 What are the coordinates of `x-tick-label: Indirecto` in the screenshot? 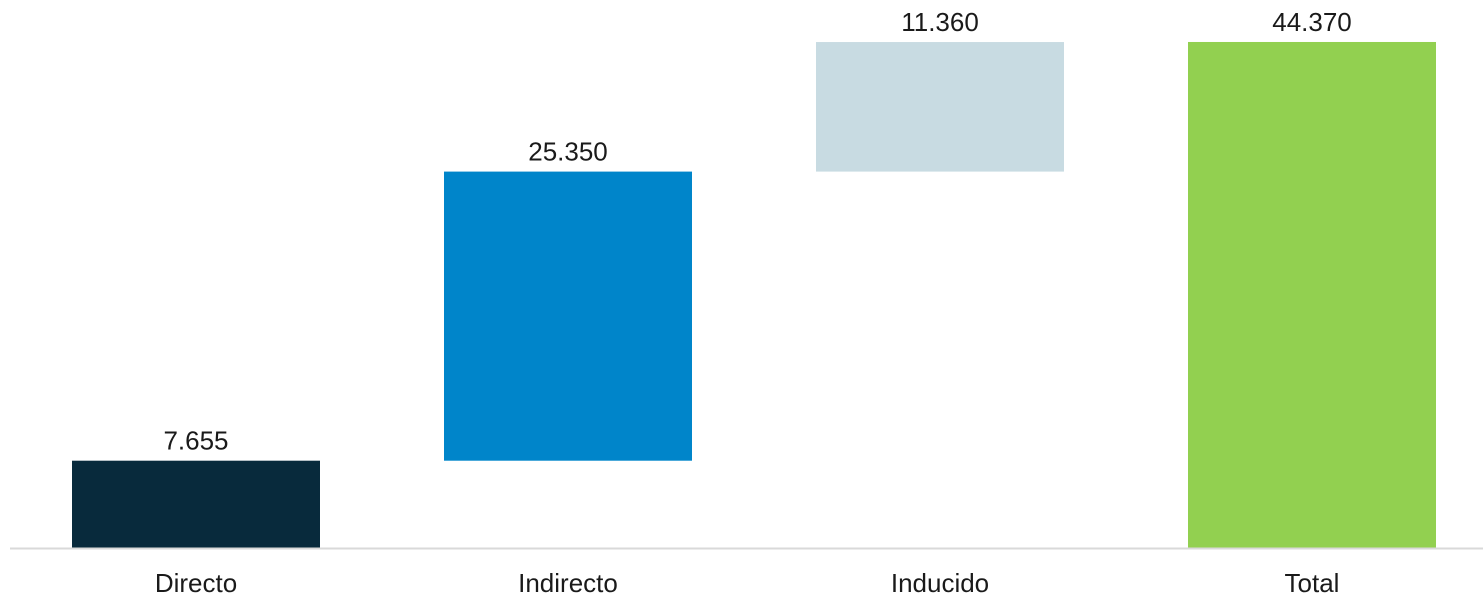 It's located at (568, 583).